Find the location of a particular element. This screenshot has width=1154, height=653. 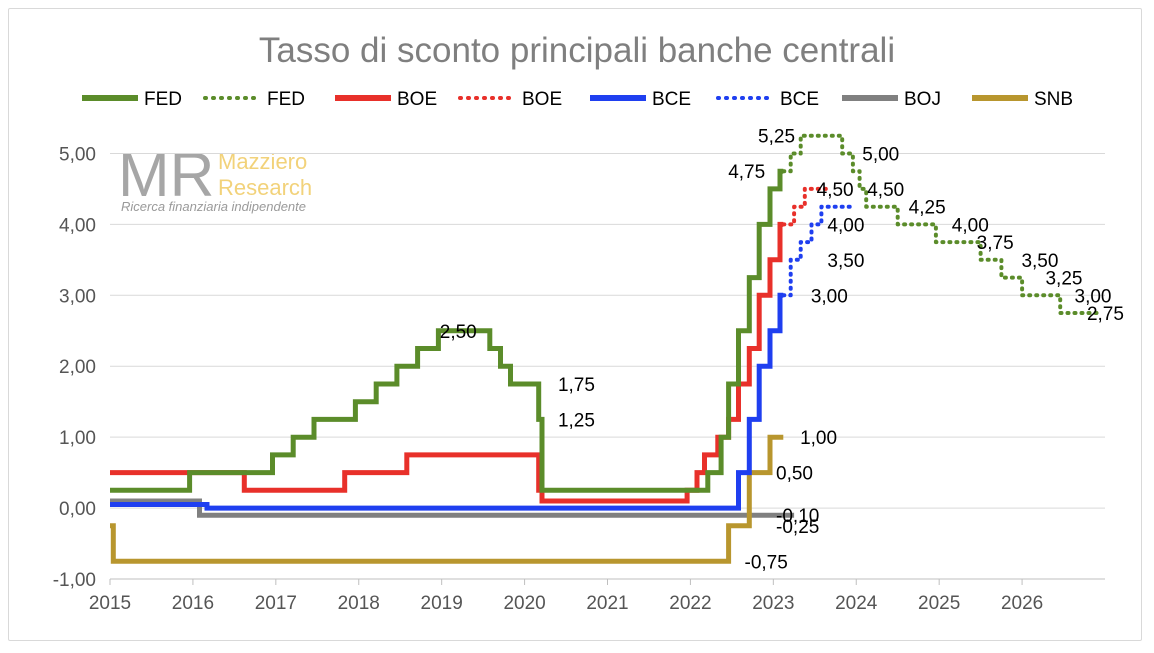

y-tick-label: 0,00 is located at coordinates (77, 509).